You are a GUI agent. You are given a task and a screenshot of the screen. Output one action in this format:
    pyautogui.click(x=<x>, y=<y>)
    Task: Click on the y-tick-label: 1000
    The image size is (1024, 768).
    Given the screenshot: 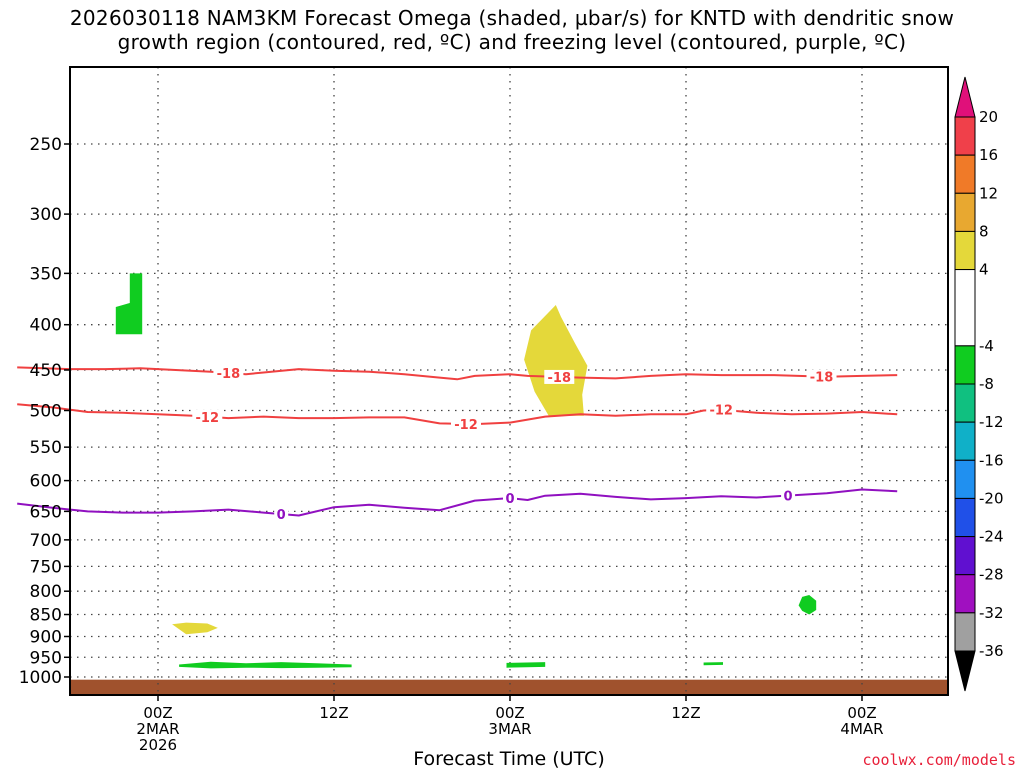 What is the action you would take?
    pyautogui.click(x=40, y=678)
    